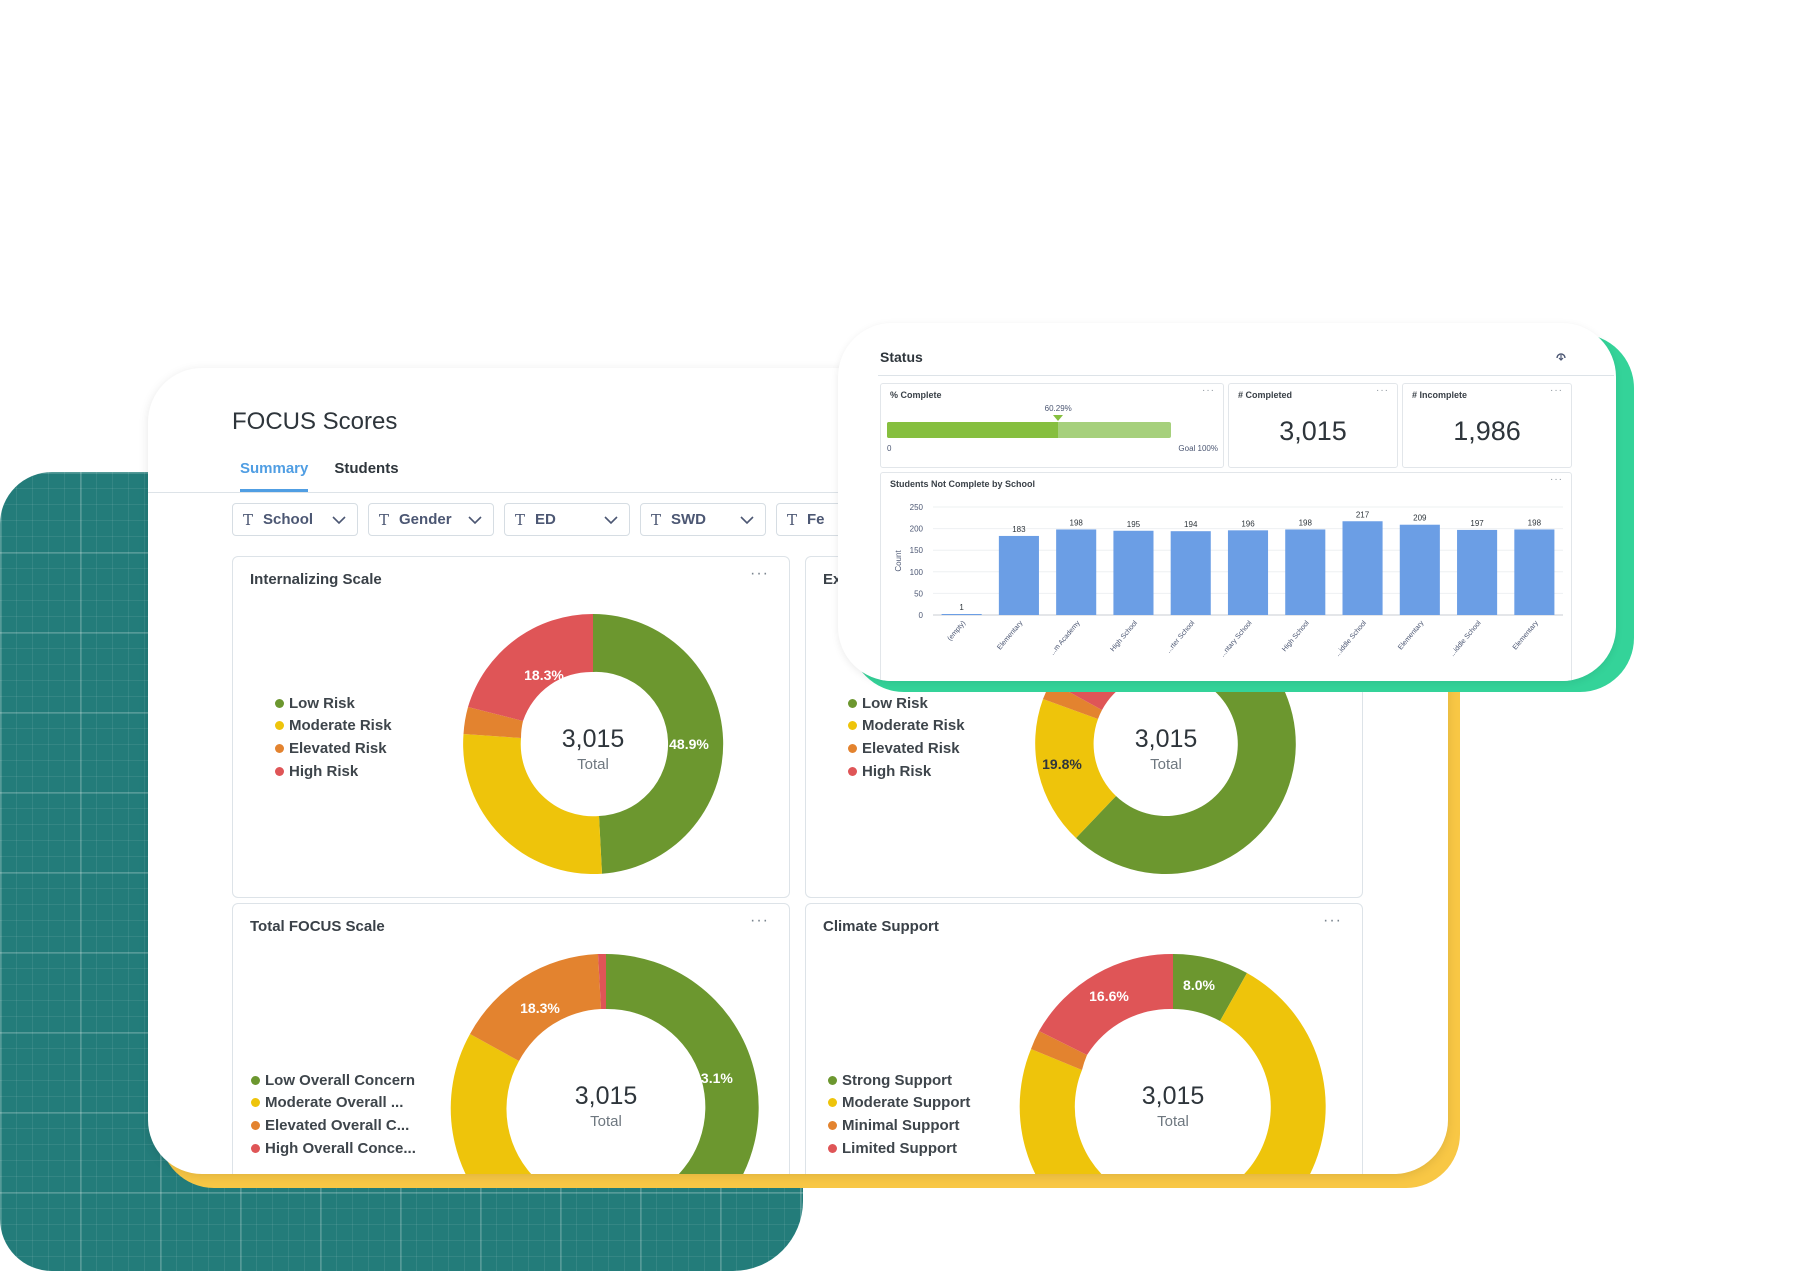 This screenshot has width=1819, height=1271. What do you see at coordinates (689, 519) in the screenshot?
I see `filter-label: SWD` at bounding box center [689, 519].